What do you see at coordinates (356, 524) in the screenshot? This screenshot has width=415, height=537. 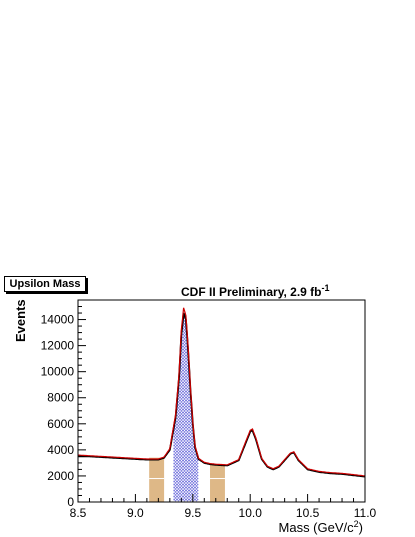 I see `x-axis-label-sup: 2` at bounding box center [356, 524].